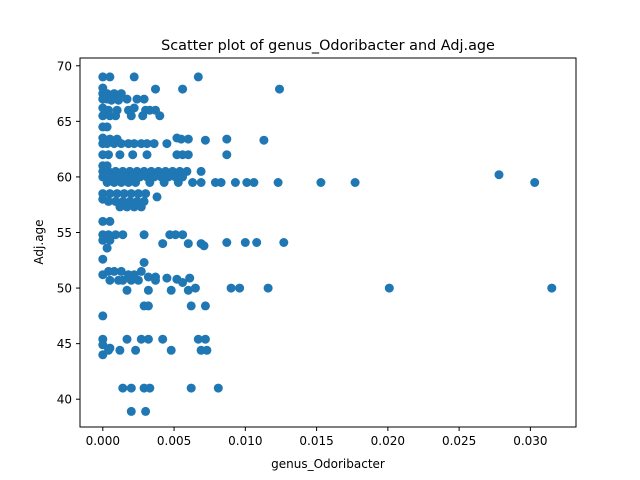 This screenshot has width=640, height=480. I want to click on y-tick-label: 45, so click(64, 344).